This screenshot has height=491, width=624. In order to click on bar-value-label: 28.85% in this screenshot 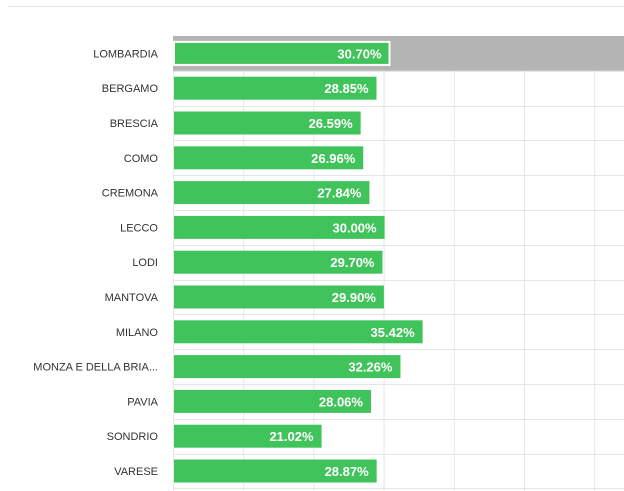, I will do `click(346, 88)`.